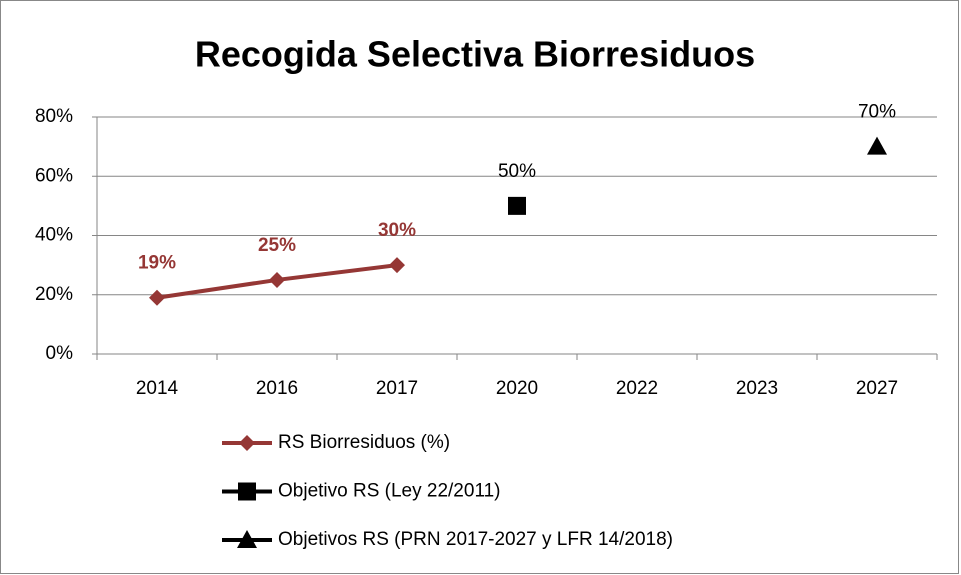 The image size is (961, 575). Describe the element at coordinates (277, 245) in the screenshot. I see `data-label: 25%` at that location.